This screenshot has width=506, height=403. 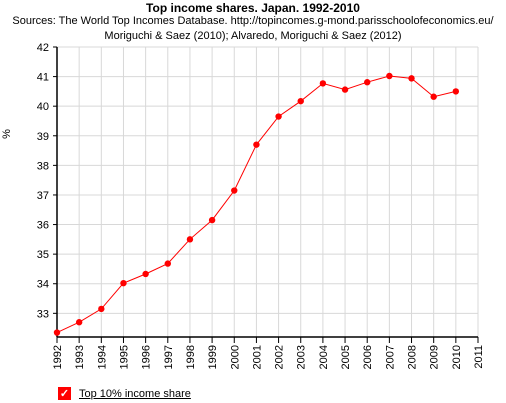 I want to click on legend-series-label: Top 10% income share, so click(x=135, y=393).